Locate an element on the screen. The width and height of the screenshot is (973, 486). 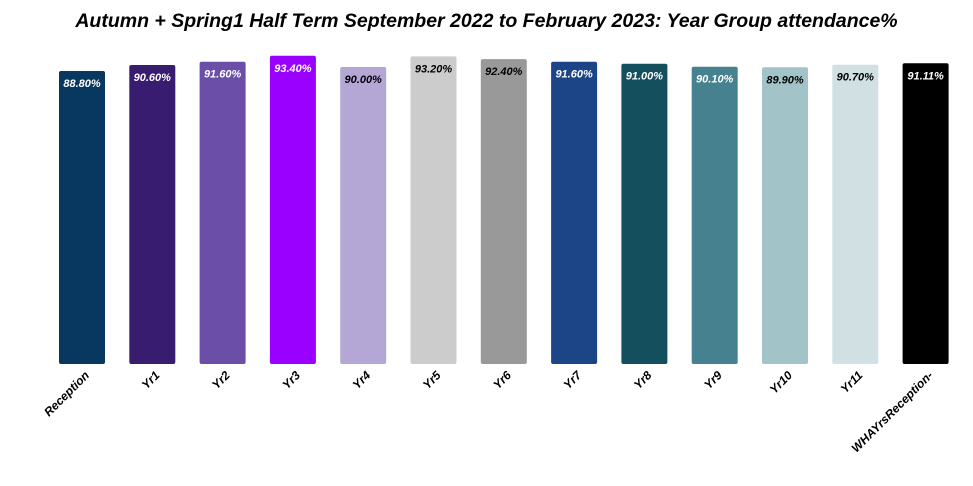
data-label: 93.40% is located at coordinates (293, 69).